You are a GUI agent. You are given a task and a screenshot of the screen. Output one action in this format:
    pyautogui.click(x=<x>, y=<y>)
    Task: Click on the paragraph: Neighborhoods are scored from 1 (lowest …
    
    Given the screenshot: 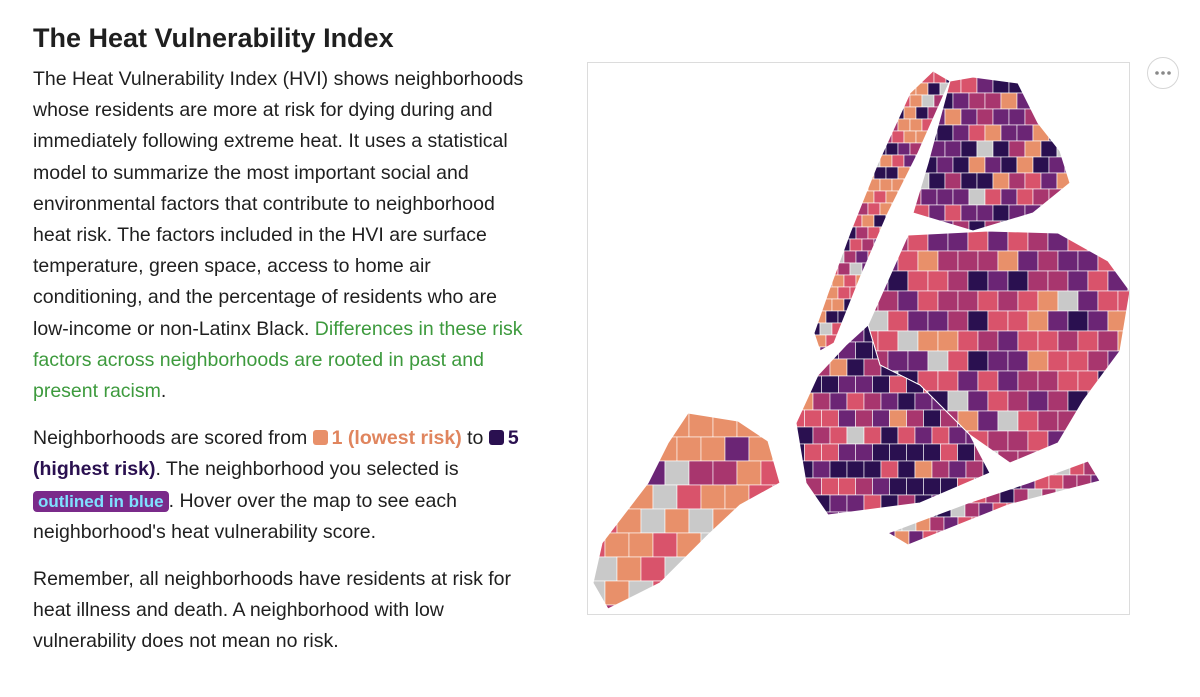 What is the action you would take?
    pyautogui.click(x=283, y=485)
    